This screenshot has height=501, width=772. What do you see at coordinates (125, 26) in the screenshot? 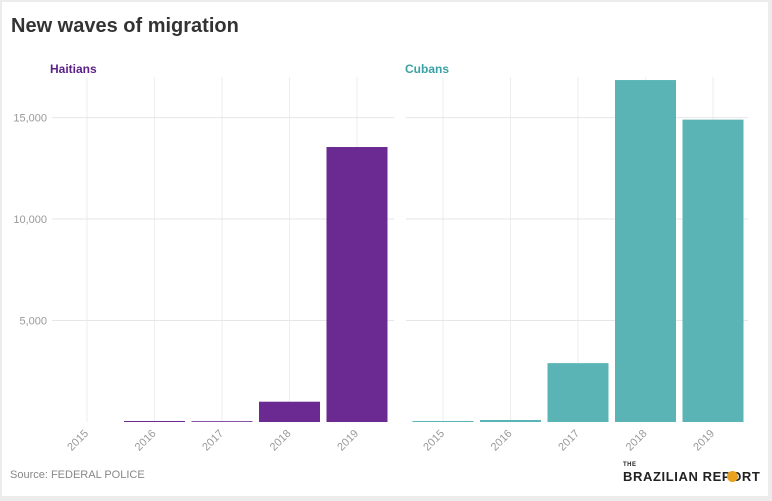
I see `chart-title: New waves of migration` at bounding box center [125, 26].